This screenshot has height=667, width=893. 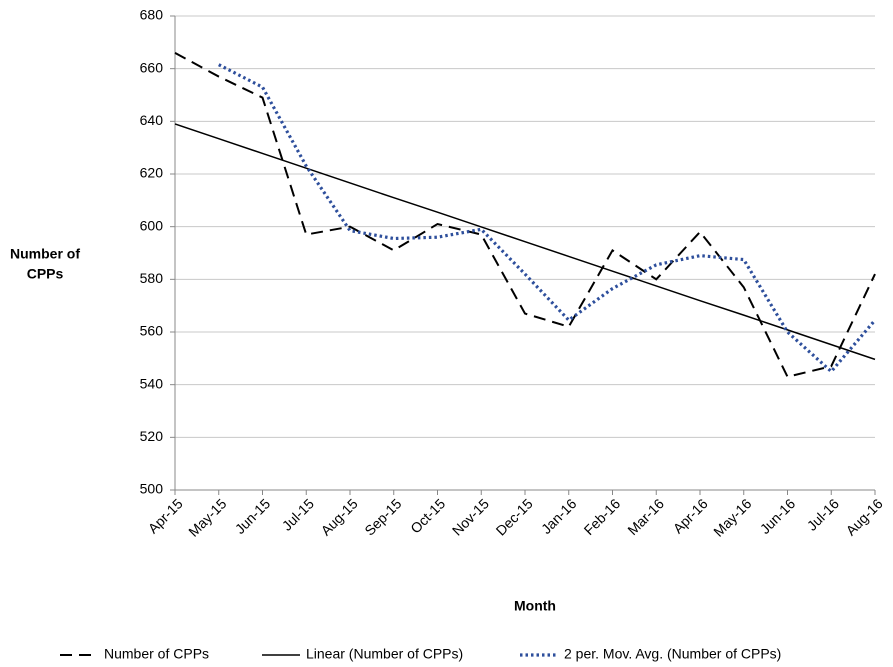 What do you see at coordinates (298, 514) in the screenshot?
I see `x-tick-label: Jul-15` at bounding box center [298, 514].